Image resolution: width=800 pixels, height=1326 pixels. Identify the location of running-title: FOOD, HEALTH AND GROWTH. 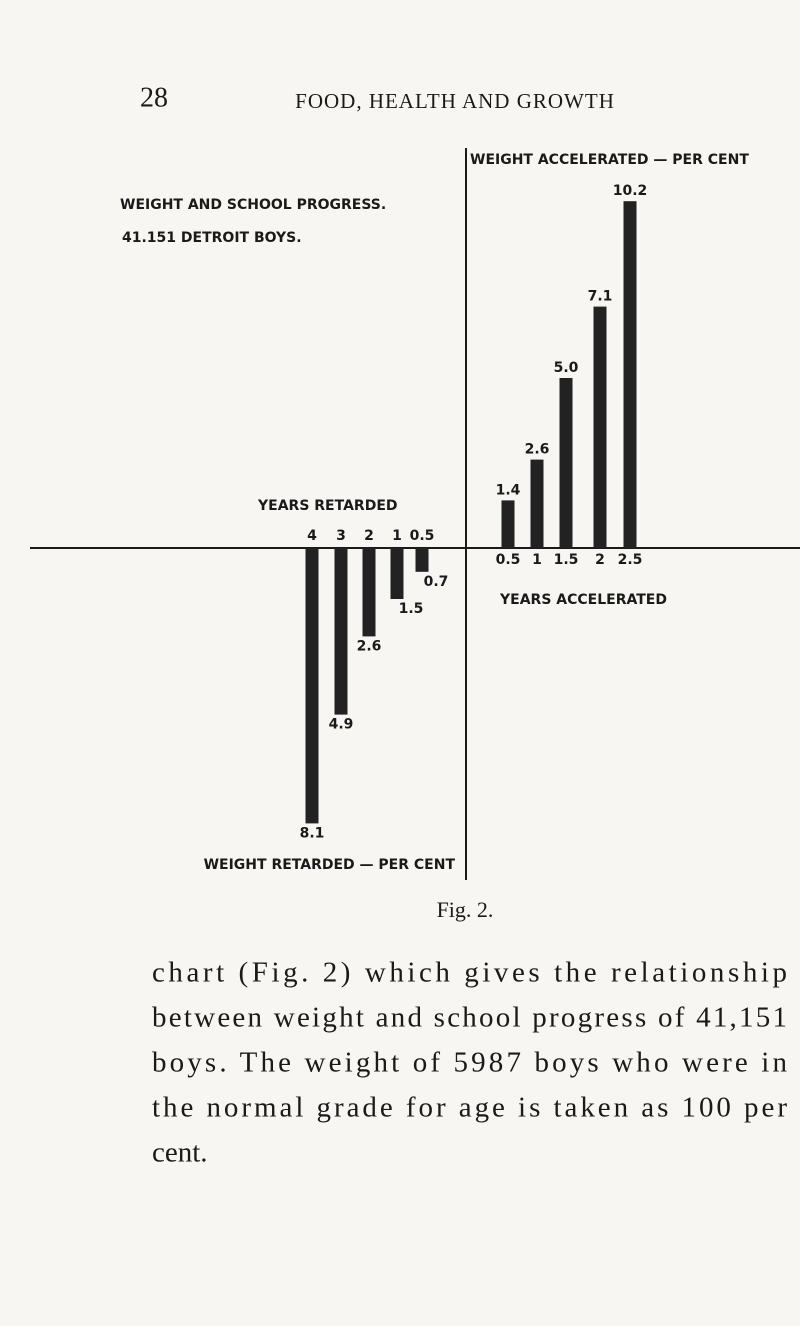
(455, 101).